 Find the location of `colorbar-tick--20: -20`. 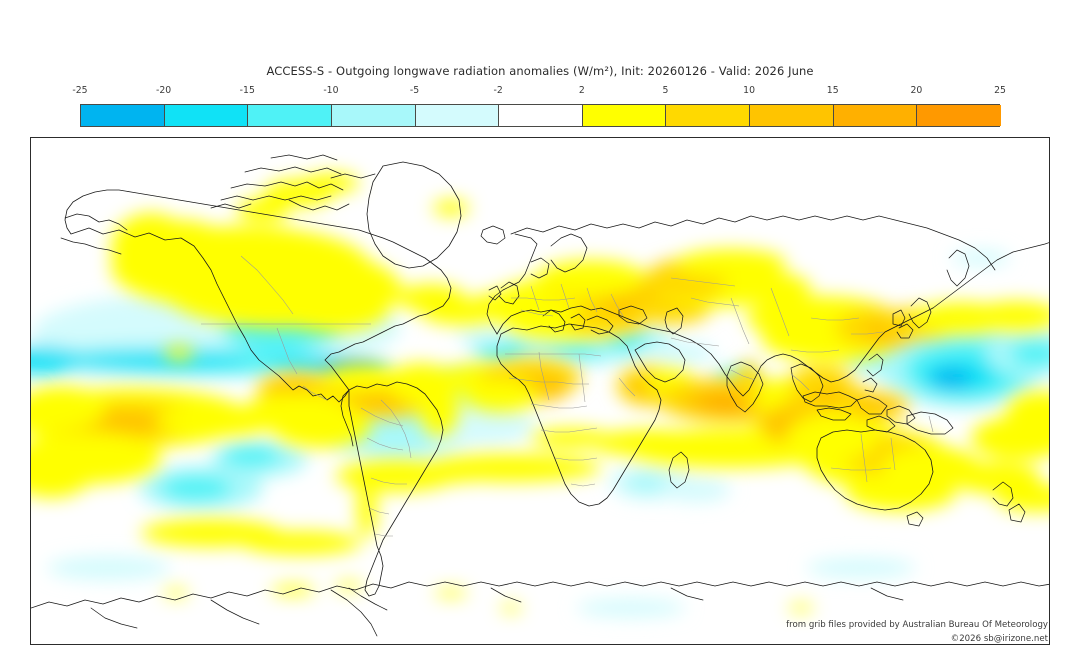

colorbar-tick--20: -20 is located at coordinates (164, 90).